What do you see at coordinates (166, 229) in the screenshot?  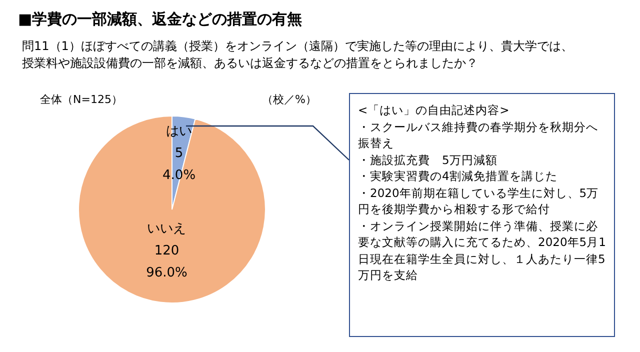 I see `slice-label: いいえ` at bounding box center [166, 229].